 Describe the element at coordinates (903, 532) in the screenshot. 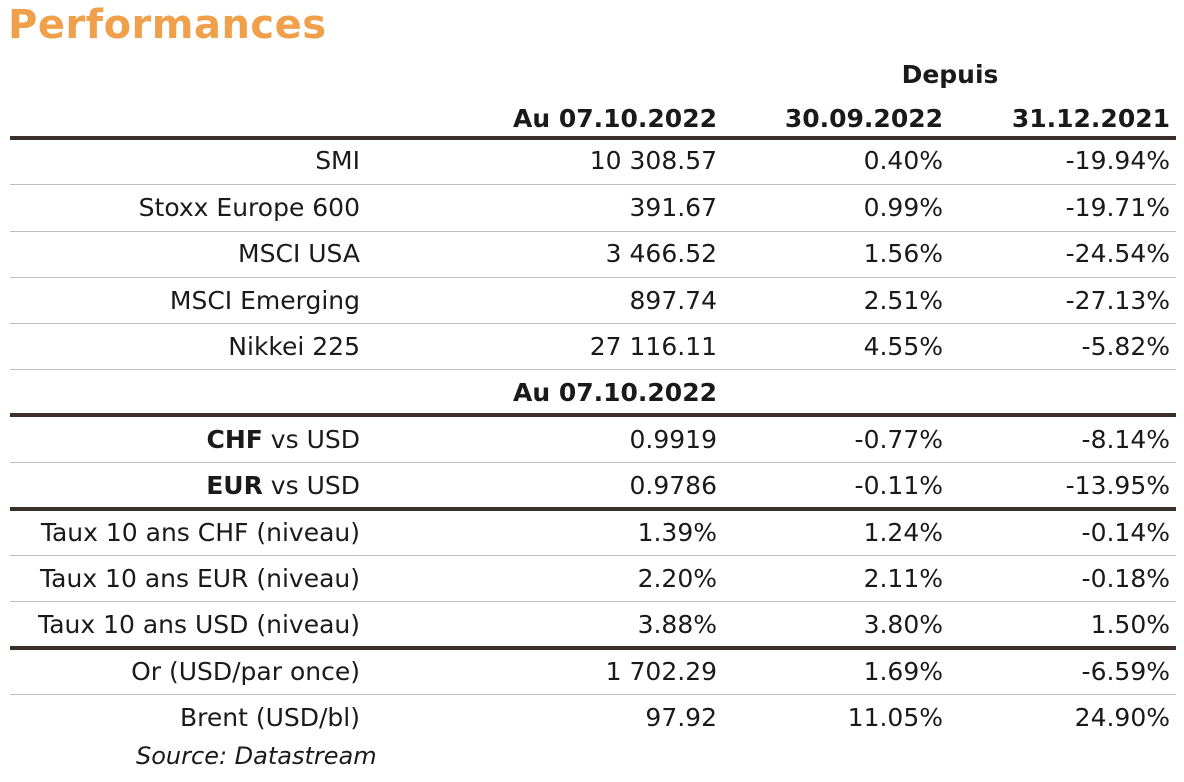

I see `row-value-week: 1.24%` at that location.